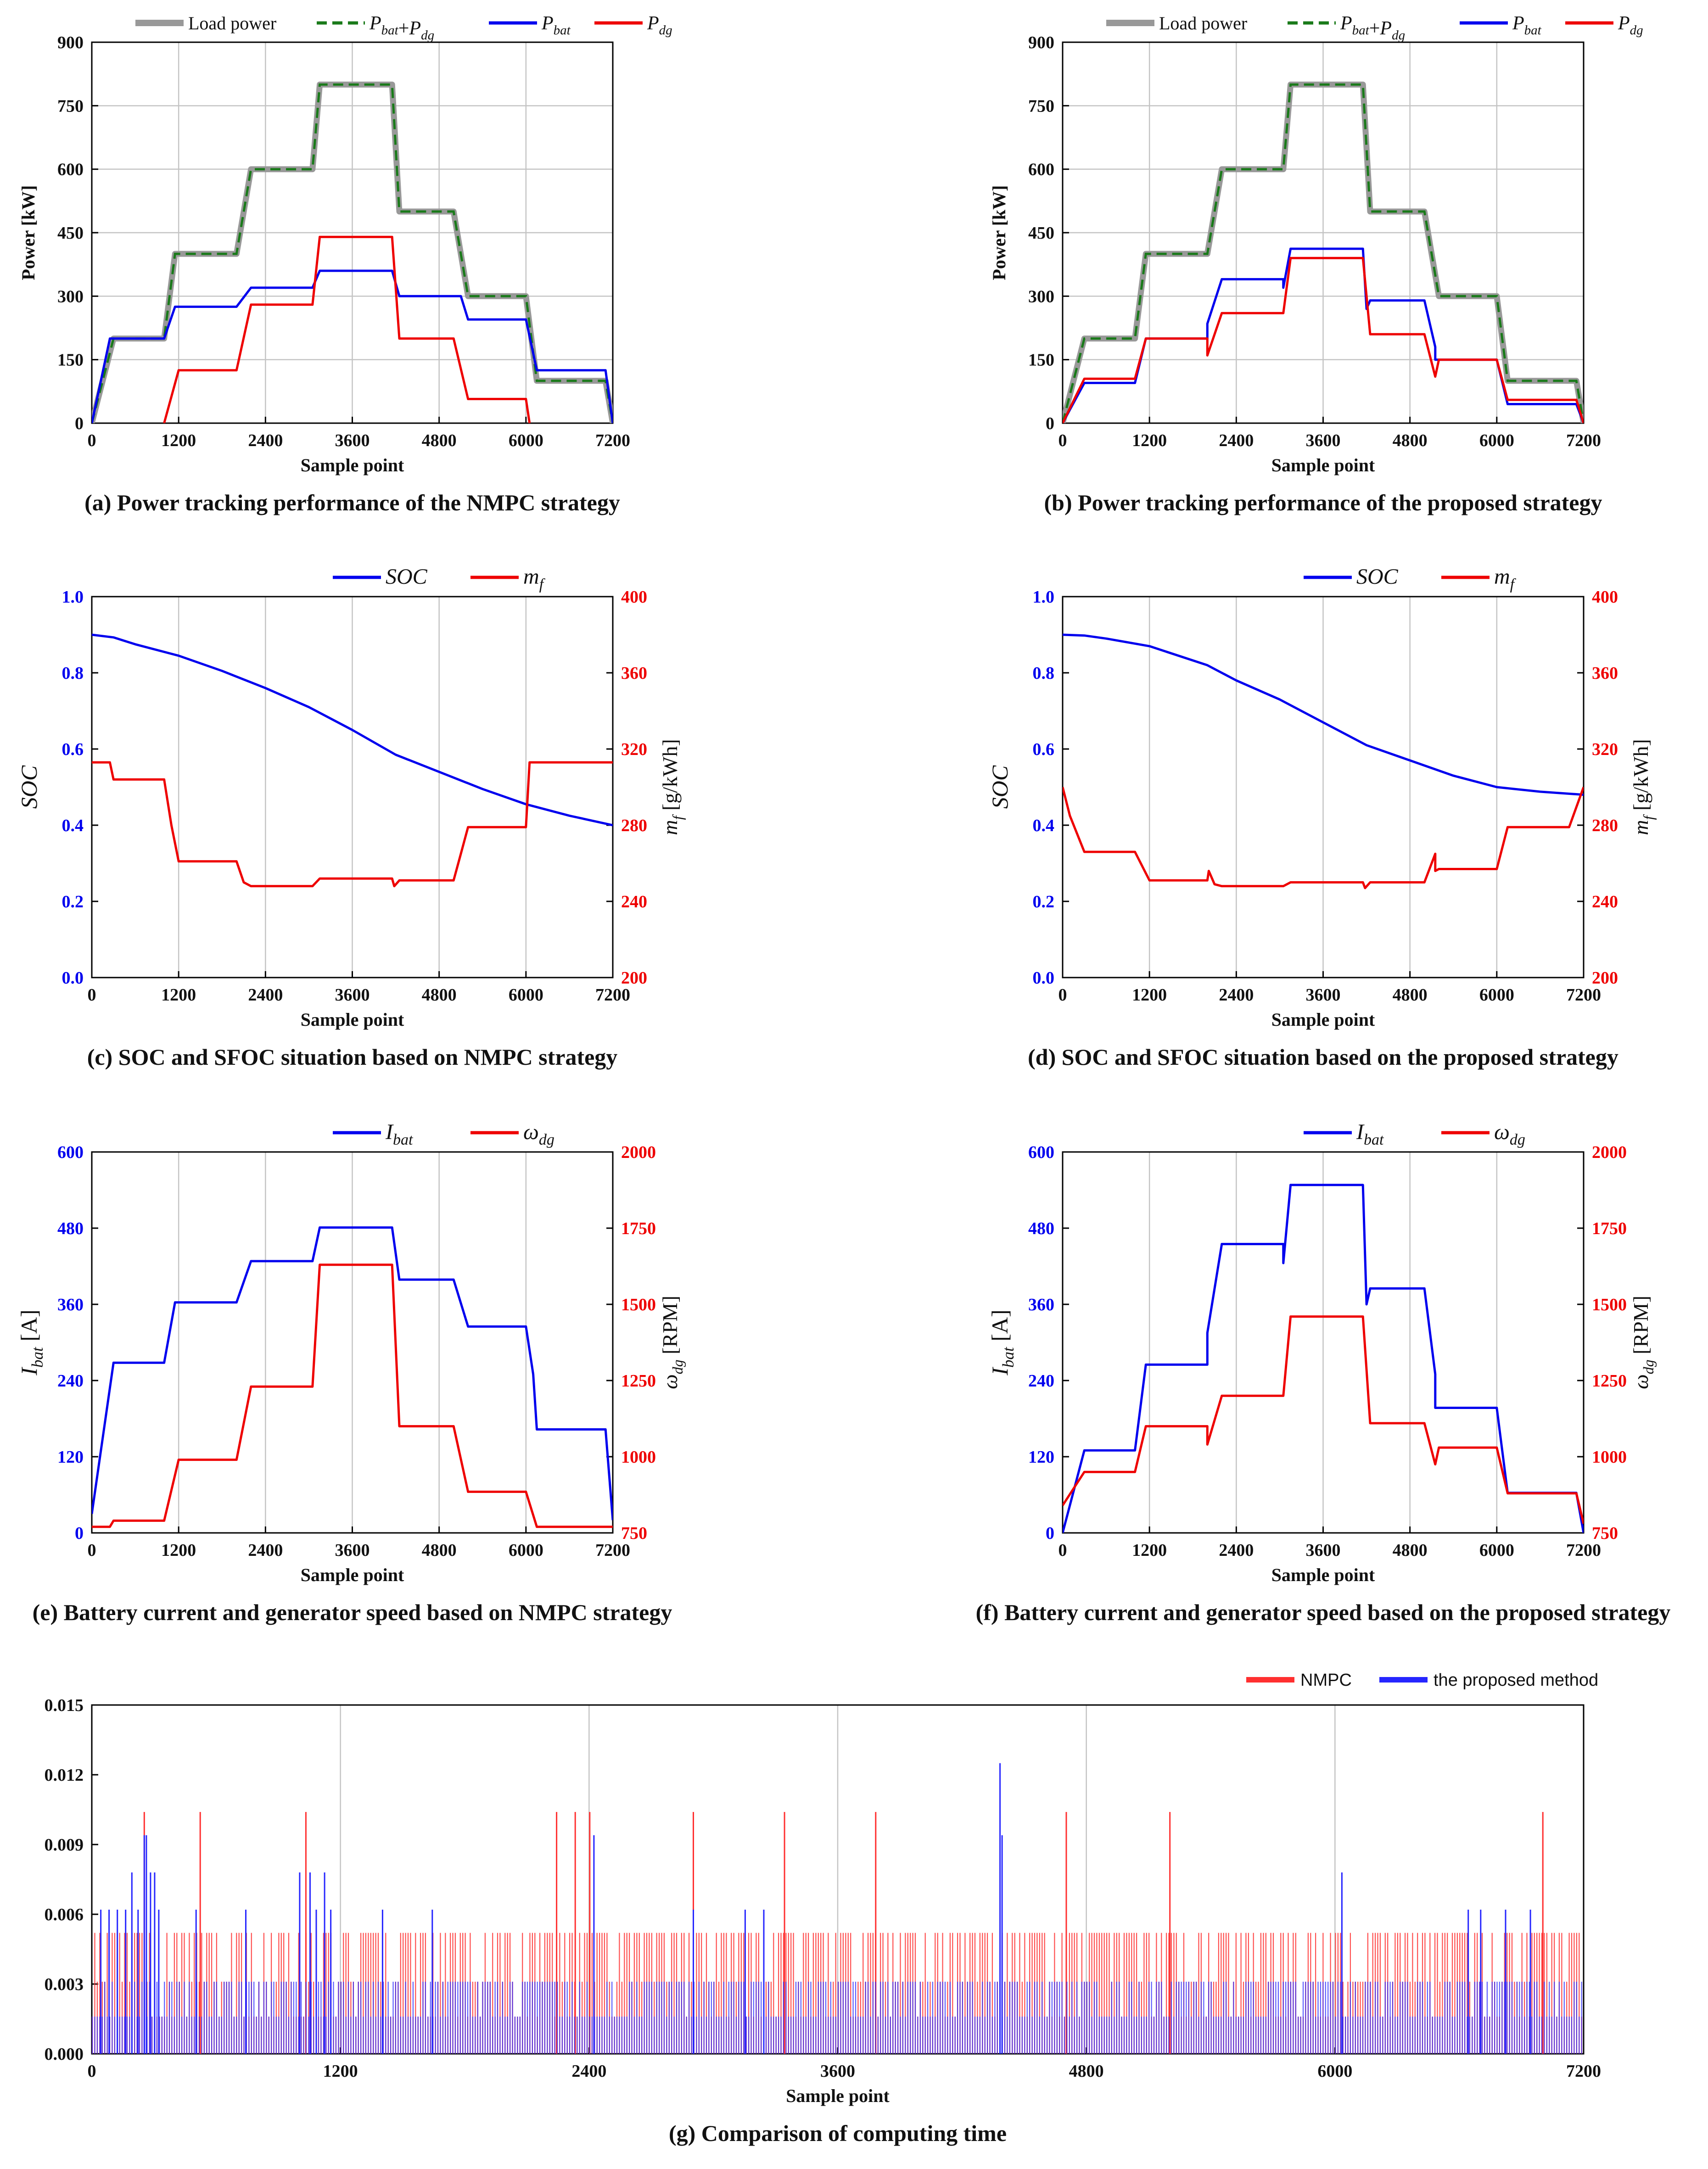 The height and width of the screenshot is (2169, 1708). Describe the element at coordinates (265, 995) in the screenshot. I see `x-tick-label: 2400` at that location.